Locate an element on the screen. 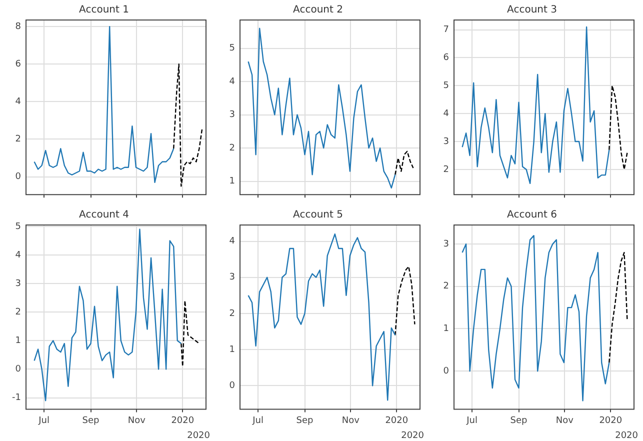  chart-title: Account 5 is located at coordinates (318, 215).